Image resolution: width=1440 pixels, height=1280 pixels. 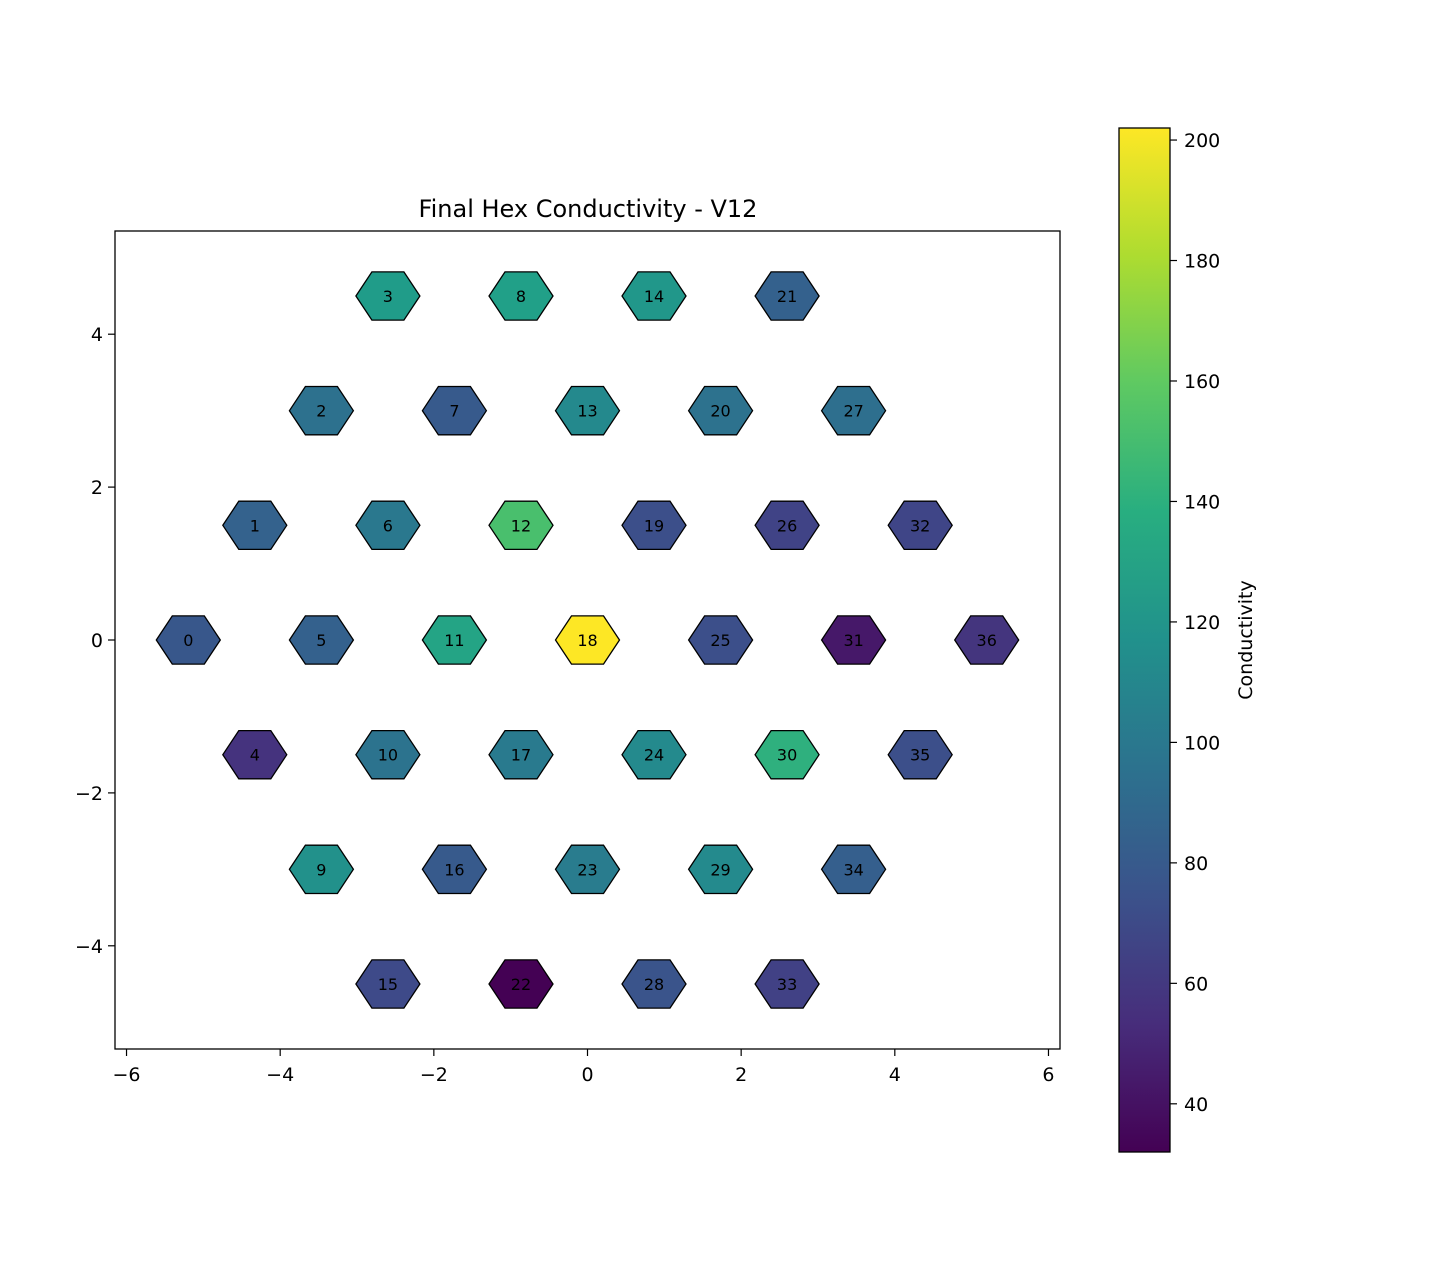 I want to click on hex-cell-label: 23, so click(x=587, y=869).